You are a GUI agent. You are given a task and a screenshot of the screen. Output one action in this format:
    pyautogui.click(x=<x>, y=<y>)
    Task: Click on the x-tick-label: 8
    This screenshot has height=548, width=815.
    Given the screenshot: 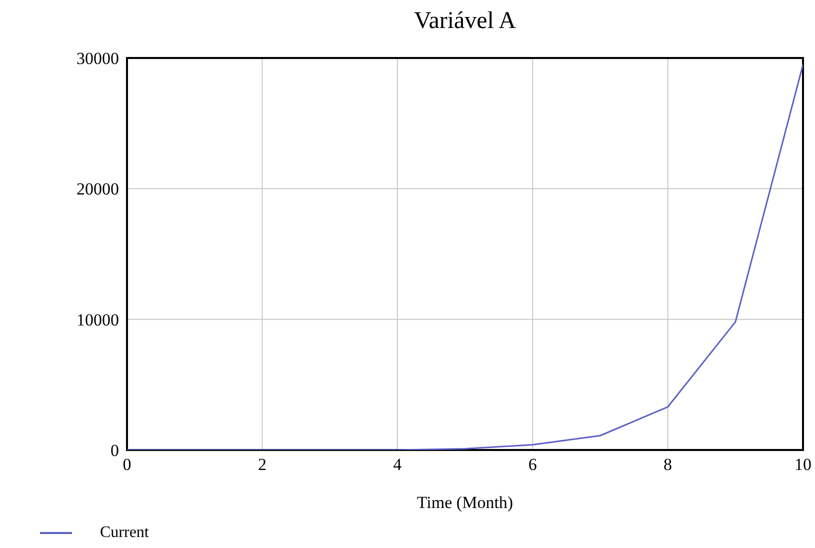 What is the action you would take?
    pyautogui.click(x=668, y=464)
    